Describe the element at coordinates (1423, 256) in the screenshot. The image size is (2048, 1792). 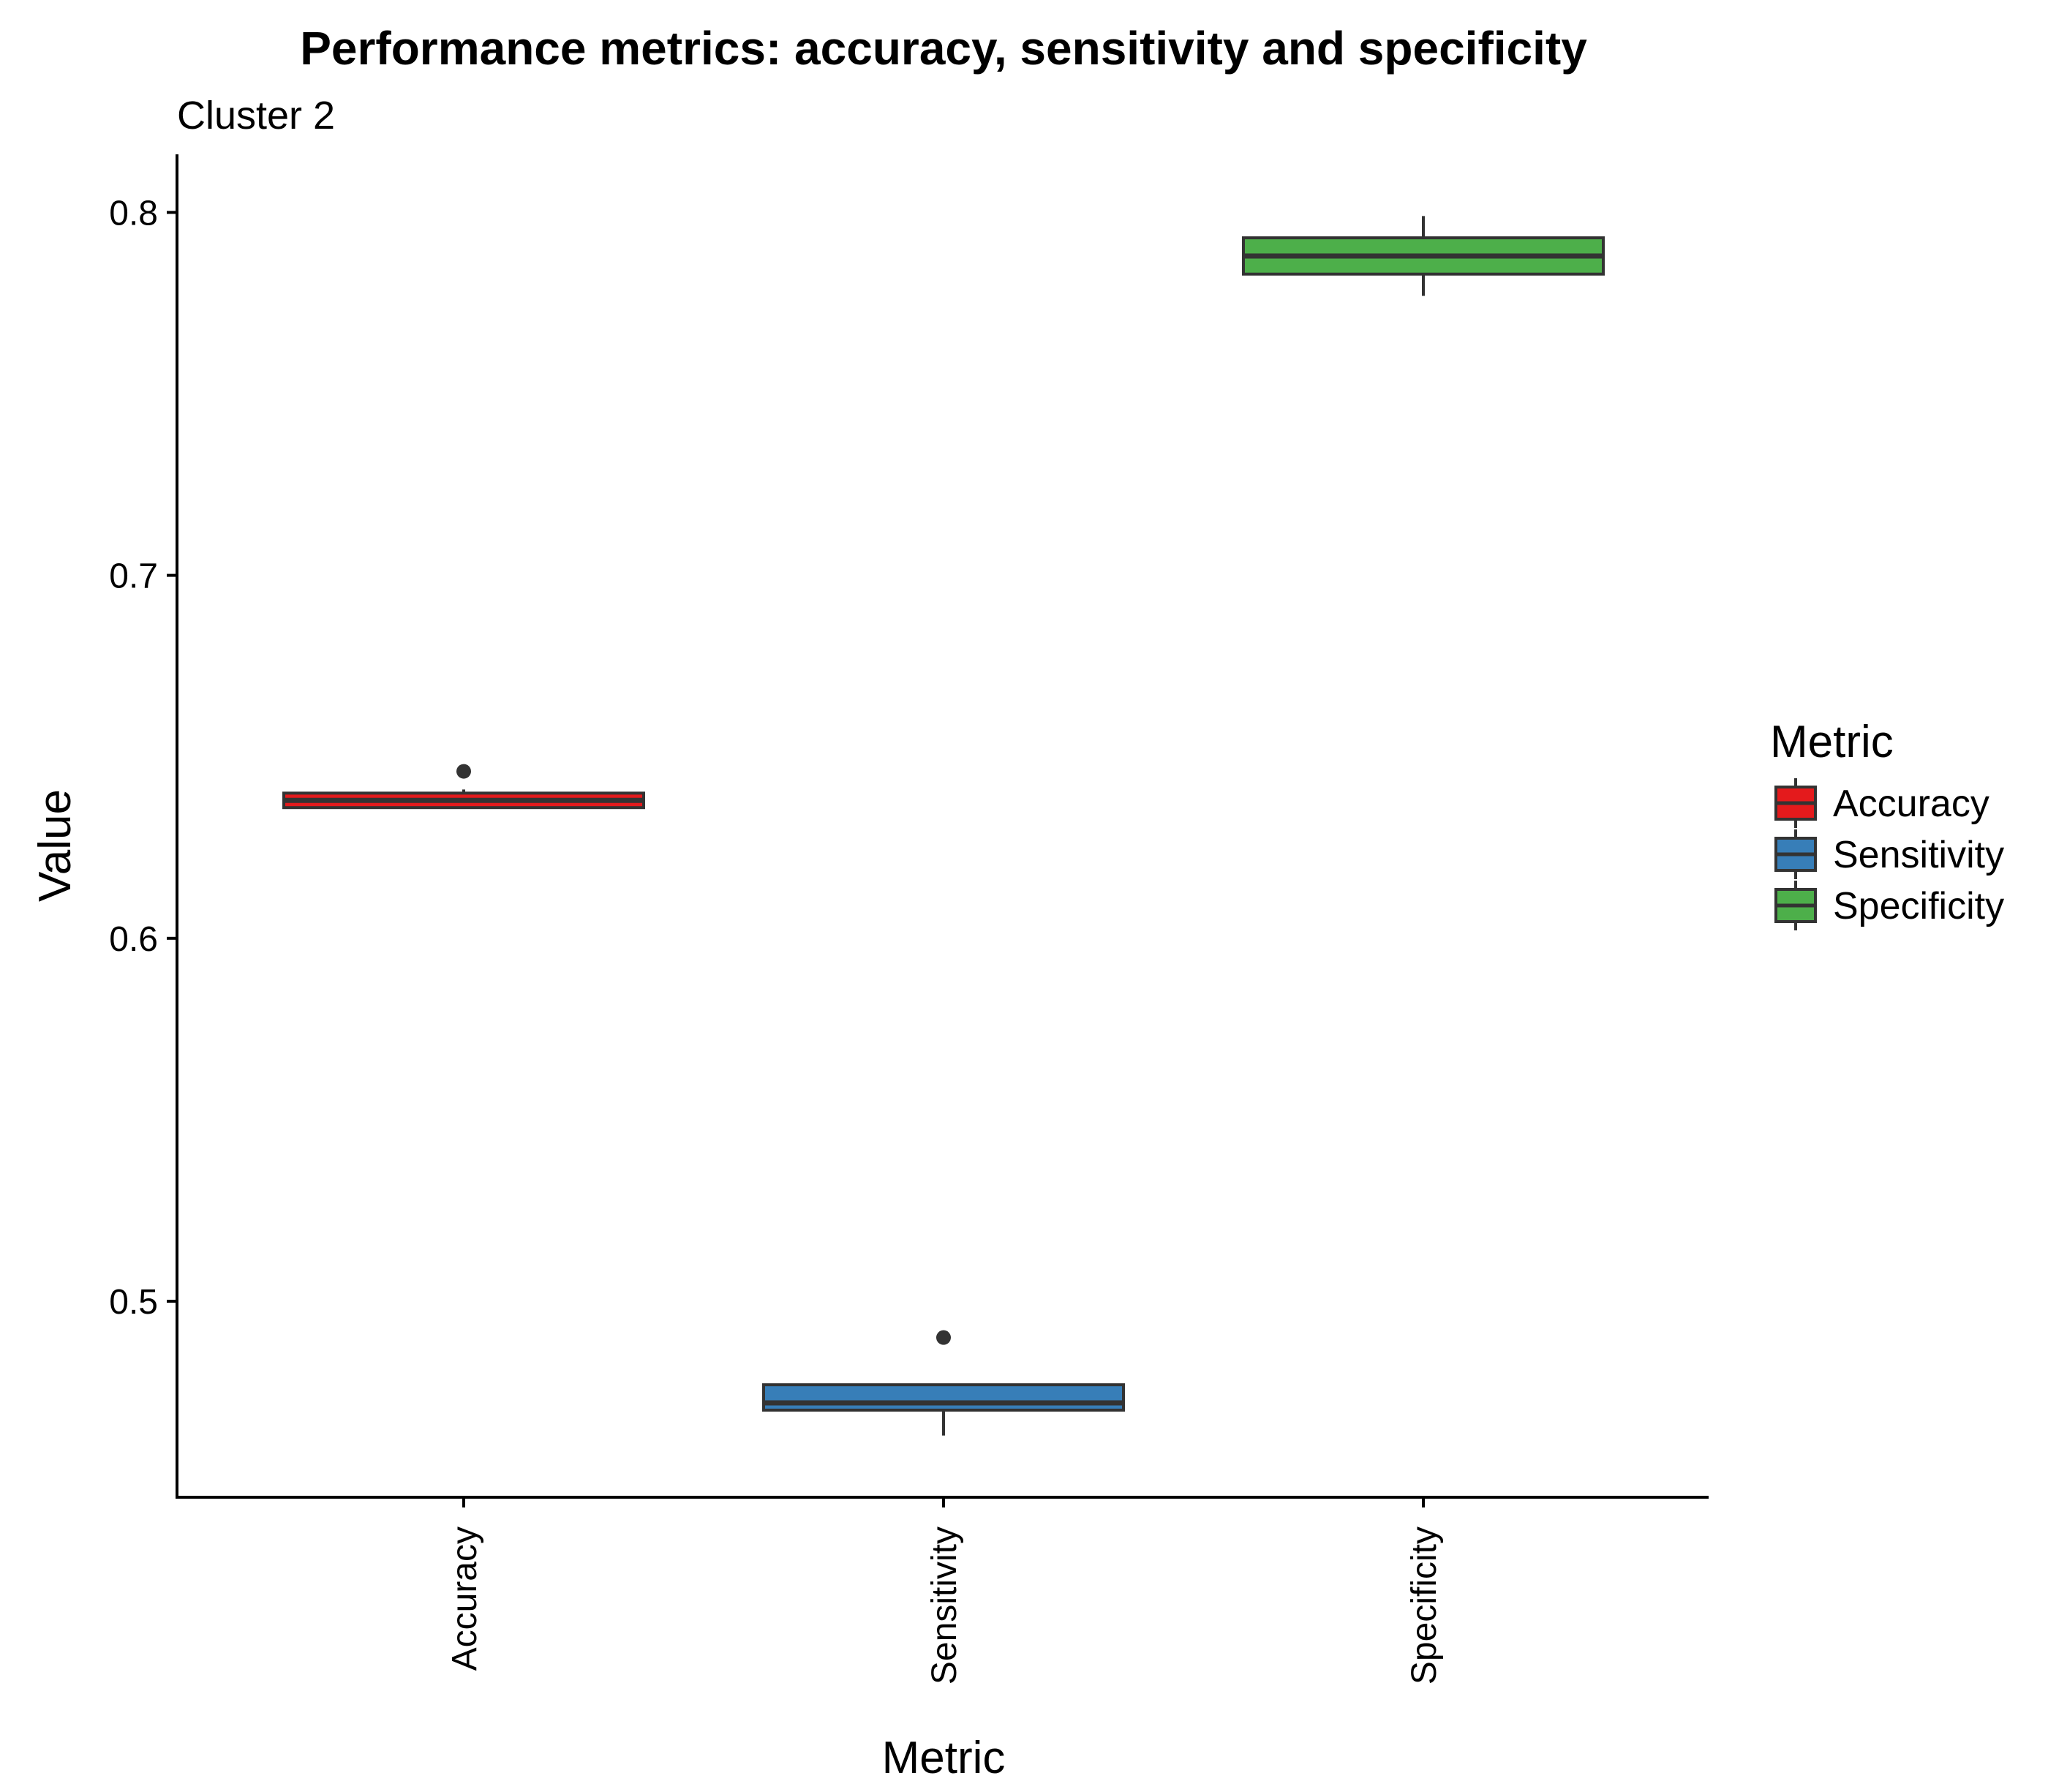
I see `box-specificity` at that location.